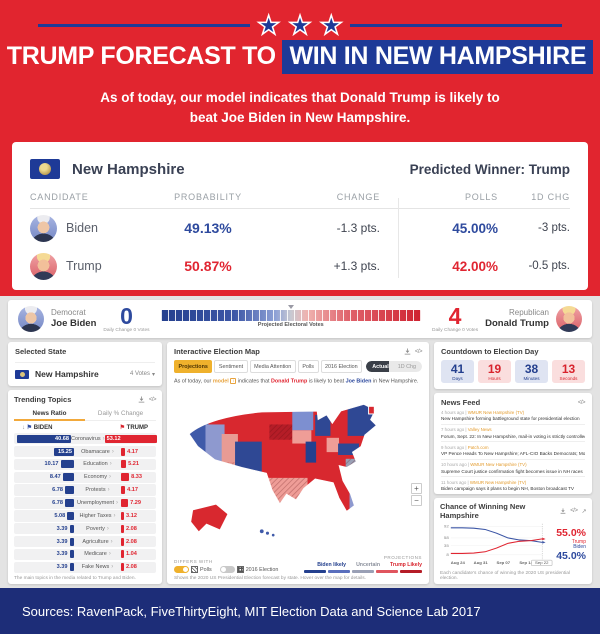 The width and height of the screenshot is (600, 634). Describe the element at coordinates (484, 465) in the screenshot. I see `news-meta: 10 hours ago | WMUR New Hampshire (TV)` at that location.